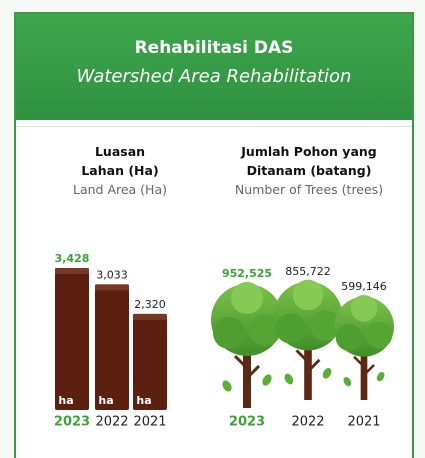 The width and height of the screenshot is (425, 458). Describe the element at coordinates (72, 258) in the screenshot. I see `value-label: 3,428` at that location.